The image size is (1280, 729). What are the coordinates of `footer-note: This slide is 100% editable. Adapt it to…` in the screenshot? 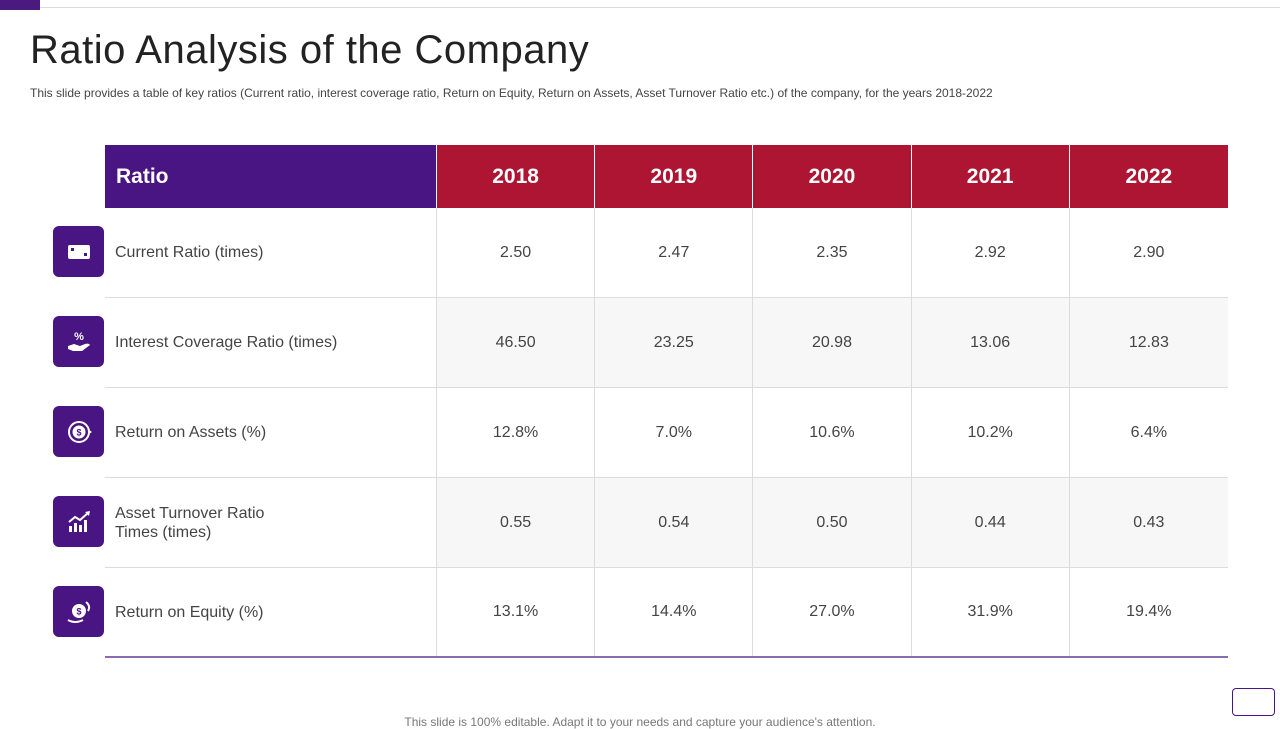 It's located at (640, 722).